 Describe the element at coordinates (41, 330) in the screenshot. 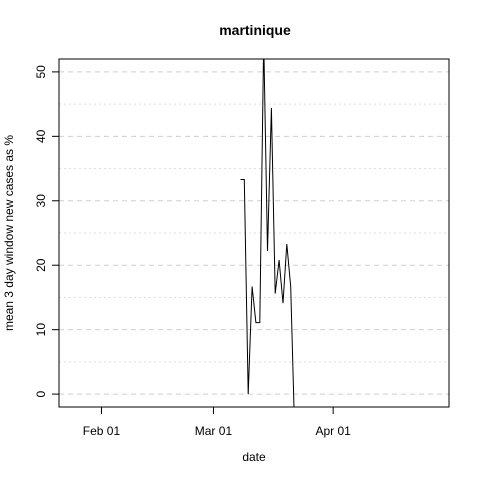

I see `y-tick-label: 10` at that location.